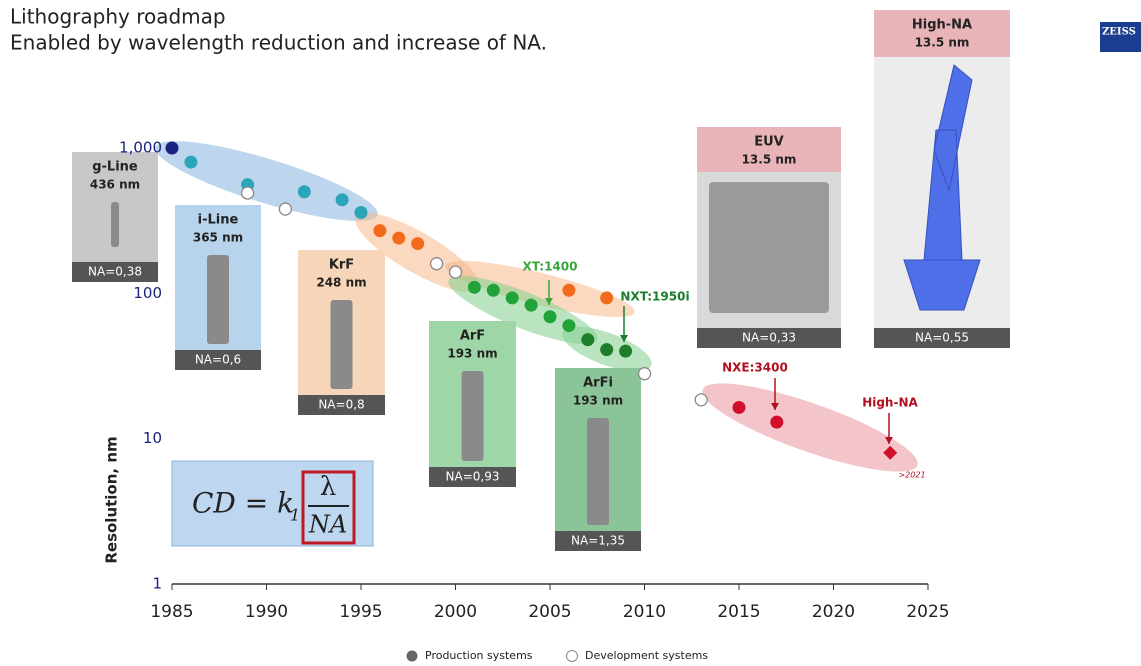 The image size is (1141, 666). I want to click on annotation: NXE:3400, so click(755, 368).